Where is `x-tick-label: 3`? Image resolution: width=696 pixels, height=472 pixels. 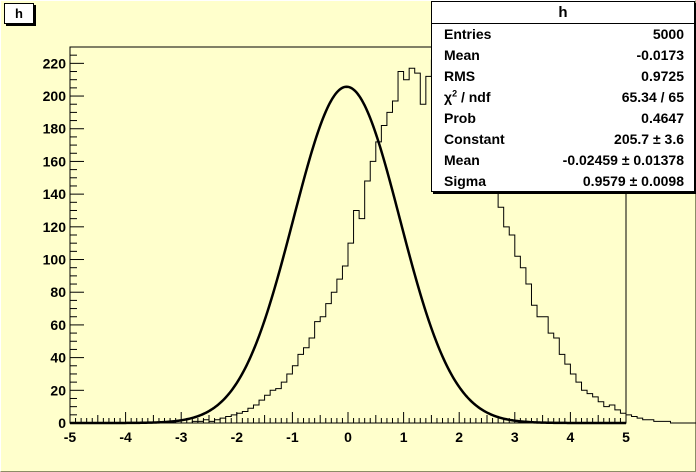
x-tick-label: 3 is located at coordinates (515, 437).